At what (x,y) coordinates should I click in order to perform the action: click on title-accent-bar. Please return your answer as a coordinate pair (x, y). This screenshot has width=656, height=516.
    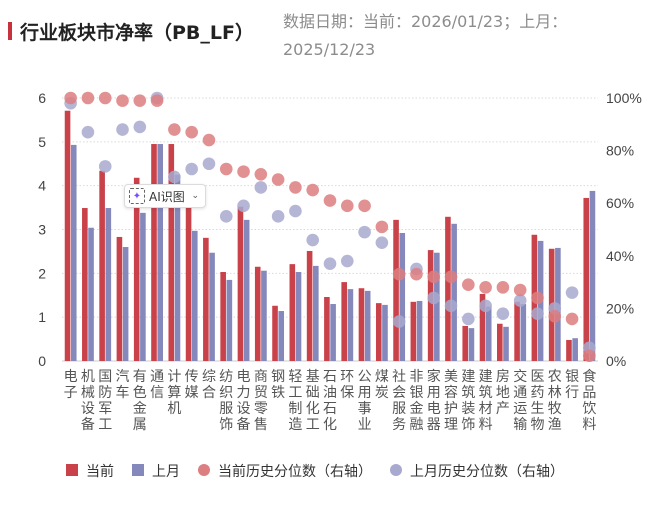
    Looking at the image, I should click on (10, 31).